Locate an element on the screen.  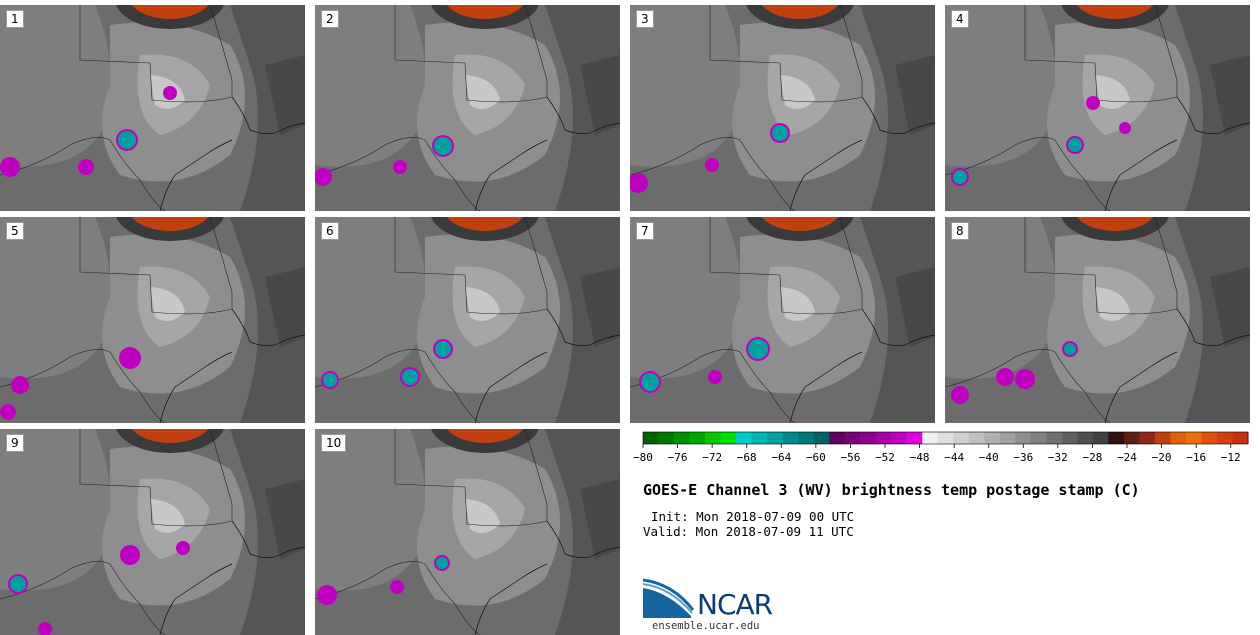
colorbar-tick-label: −48 is located at coordinates (920, 457).